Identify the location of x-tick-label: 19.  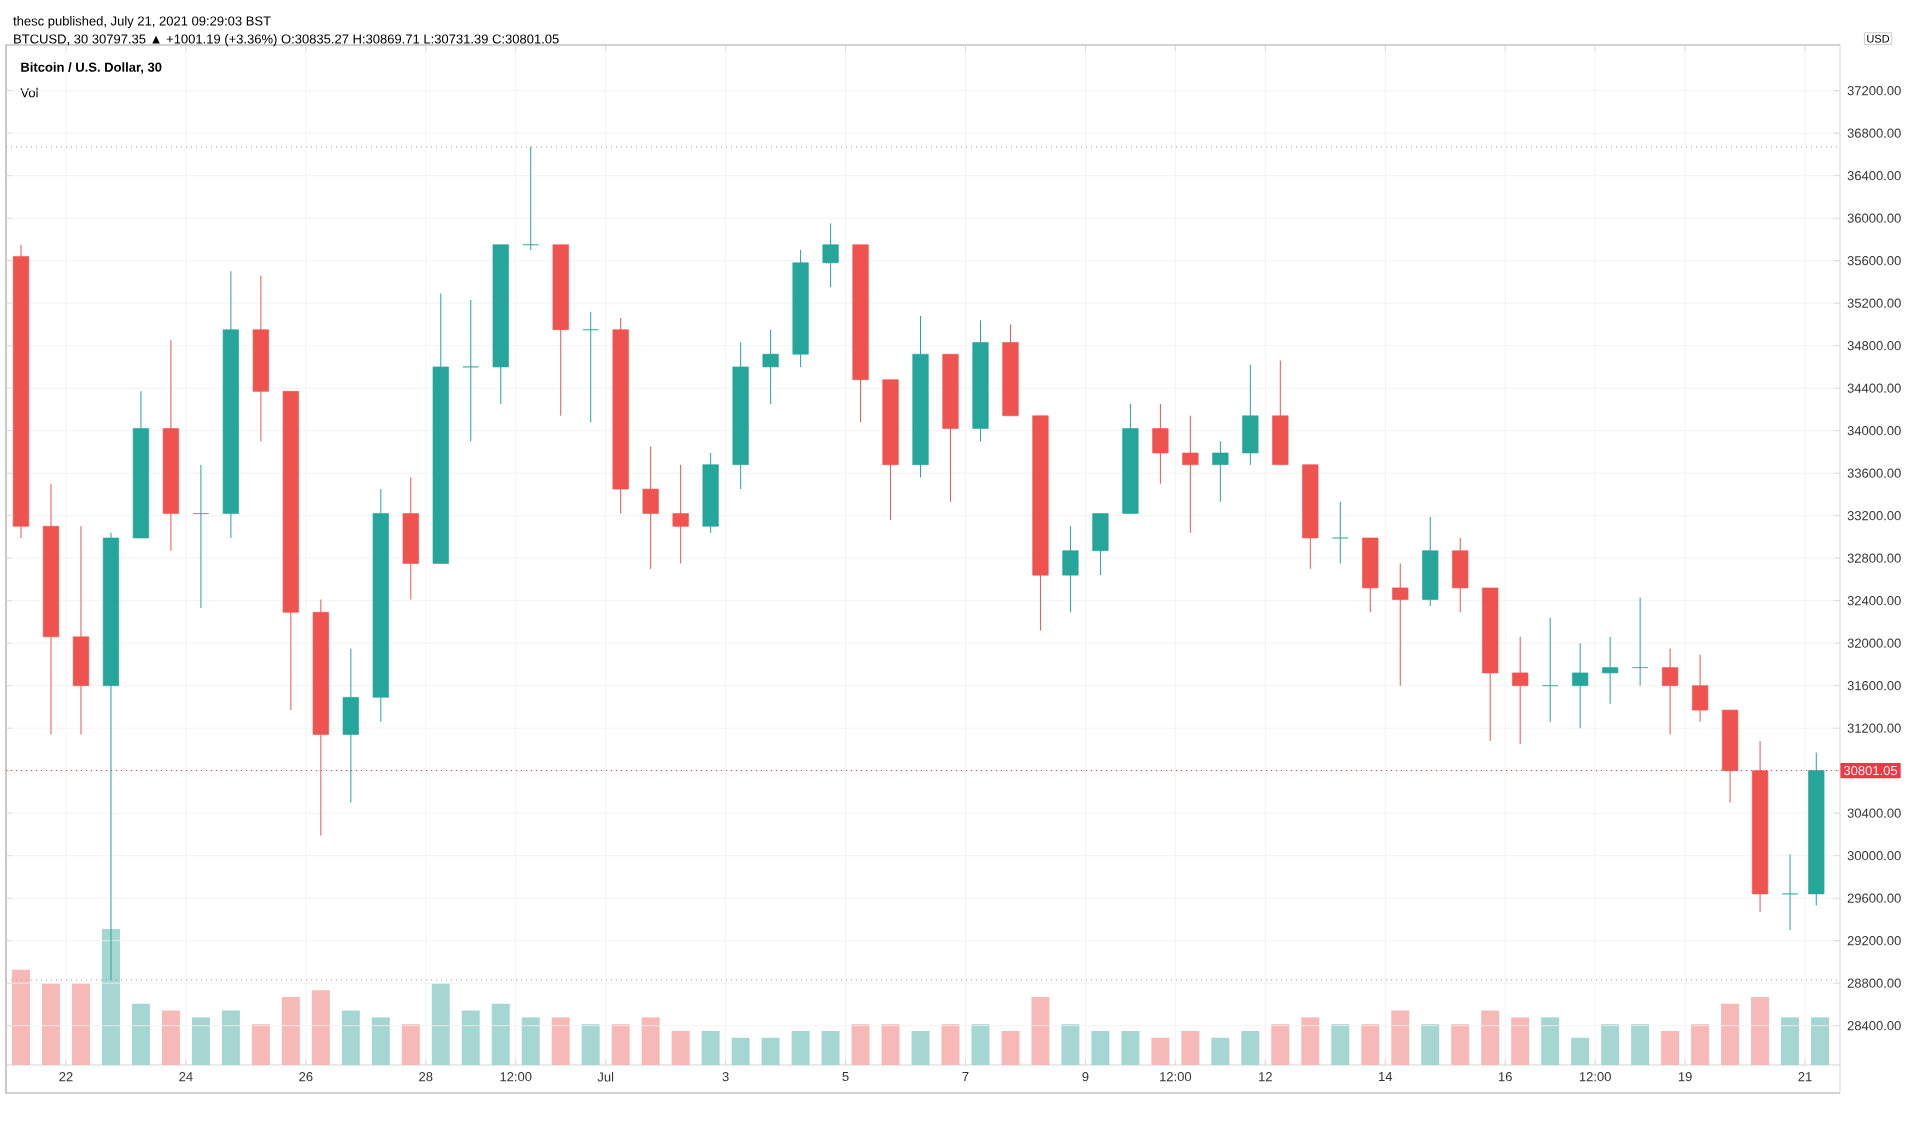
(1685, 1077).